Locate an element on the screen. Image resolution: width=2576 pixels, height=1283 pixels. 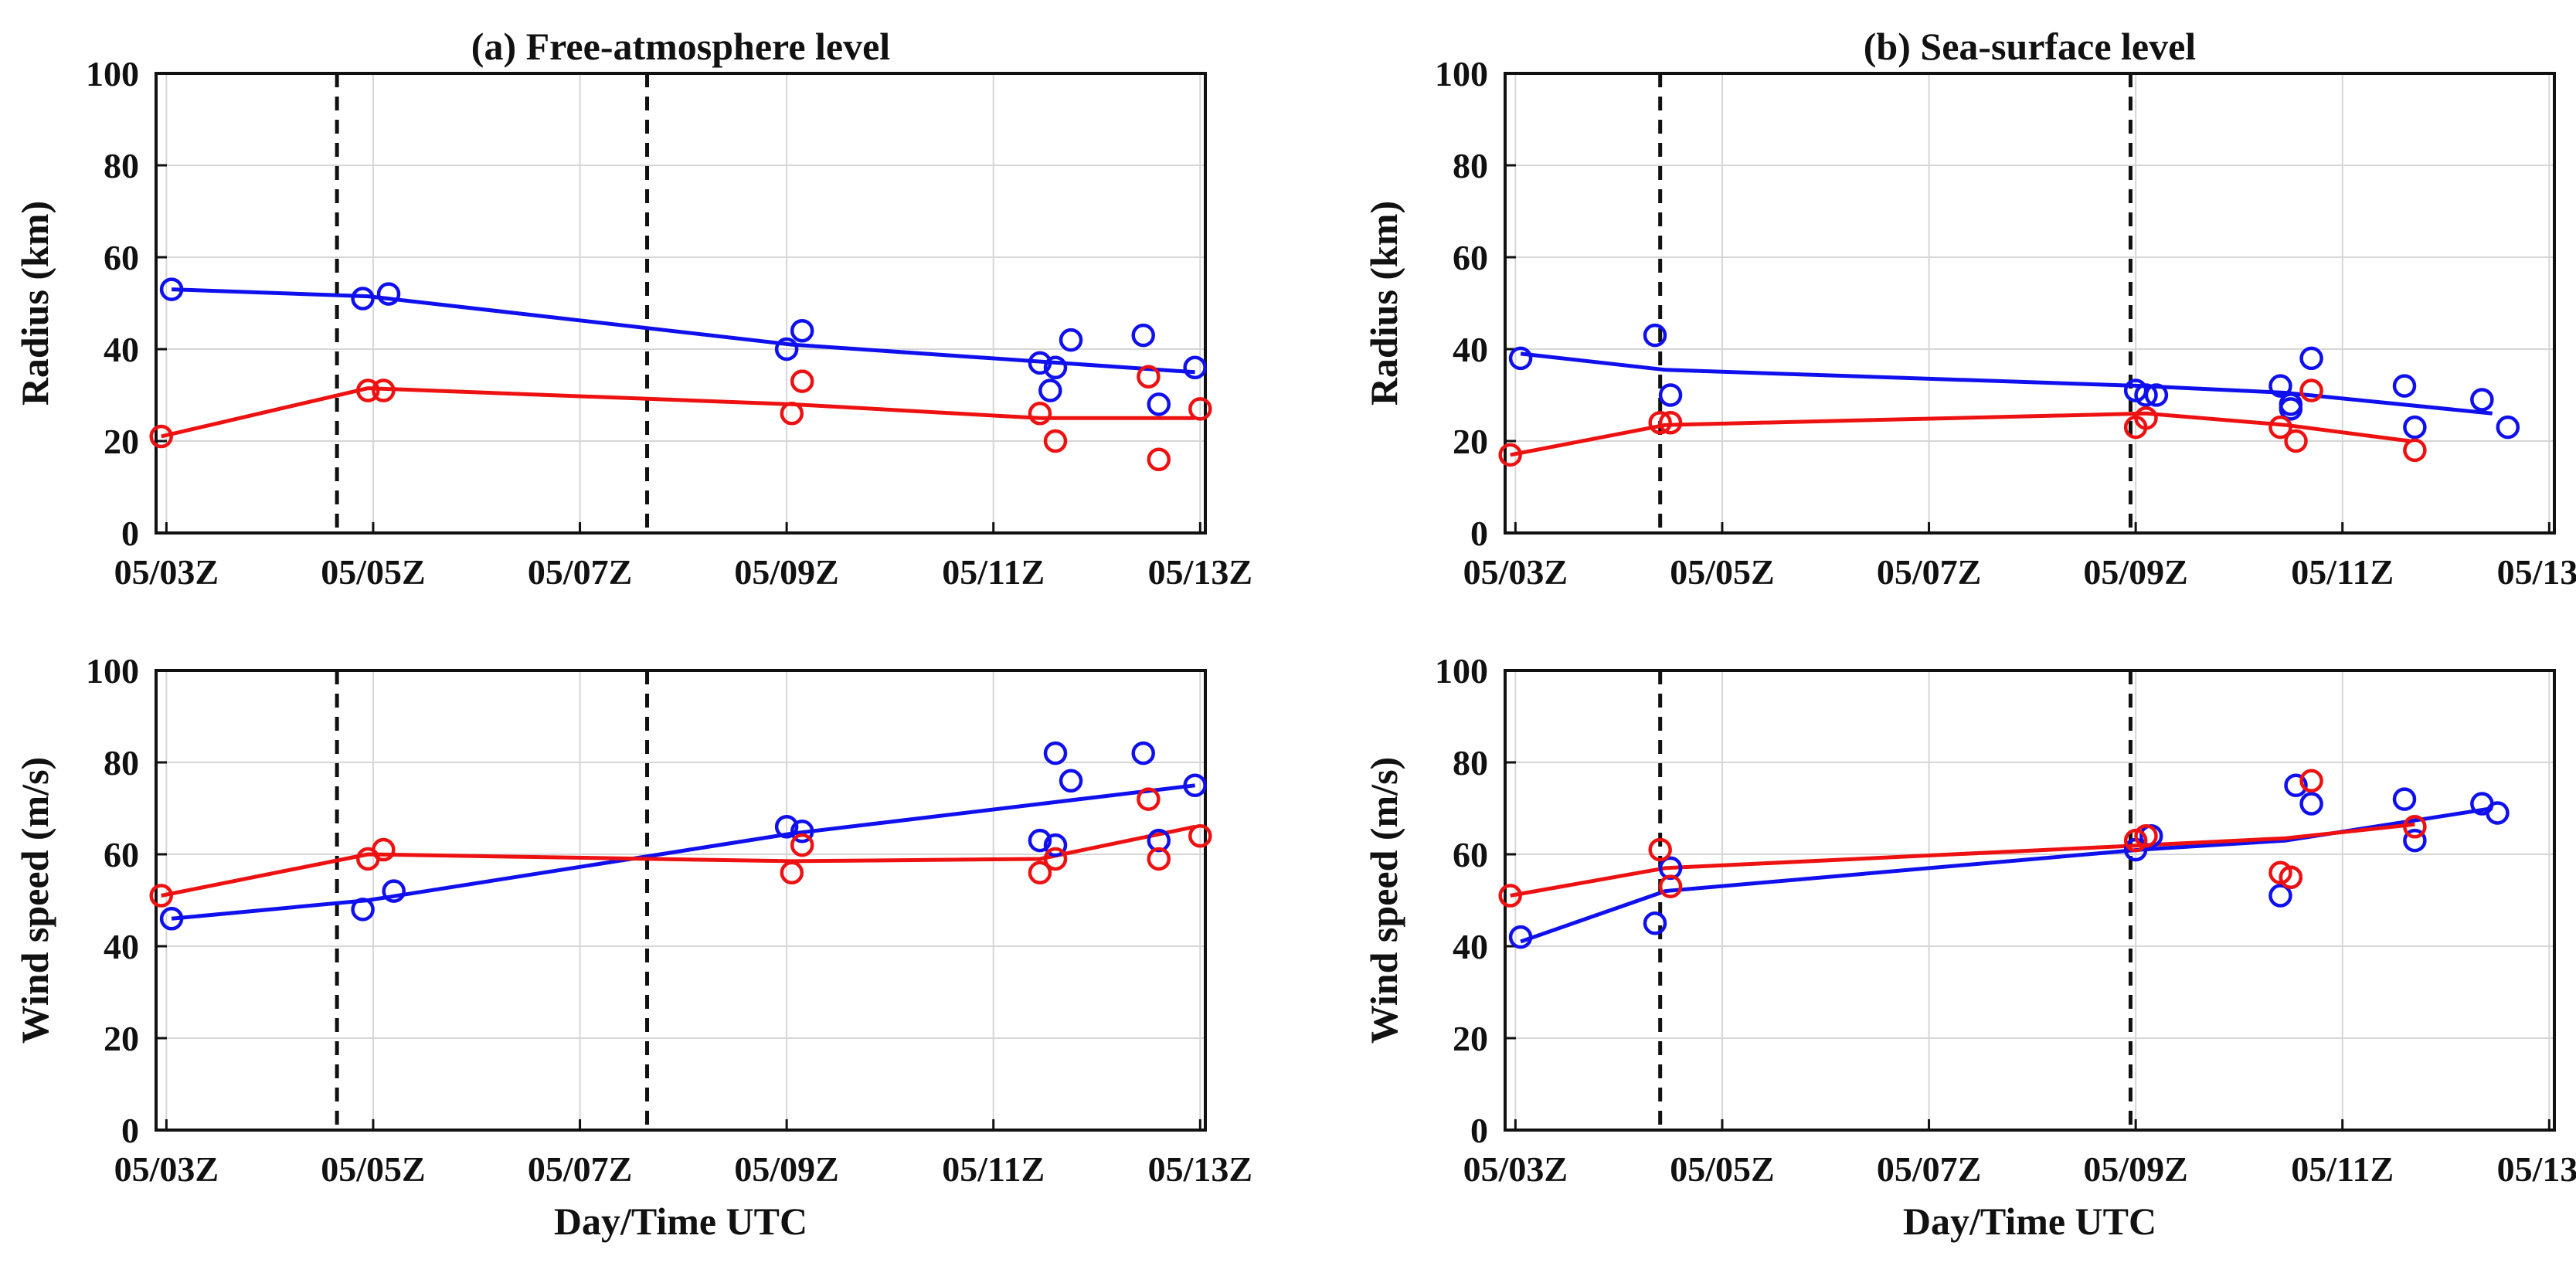
x-axis-label: Day/Time UTC is located at coordinates (2029, 1221).